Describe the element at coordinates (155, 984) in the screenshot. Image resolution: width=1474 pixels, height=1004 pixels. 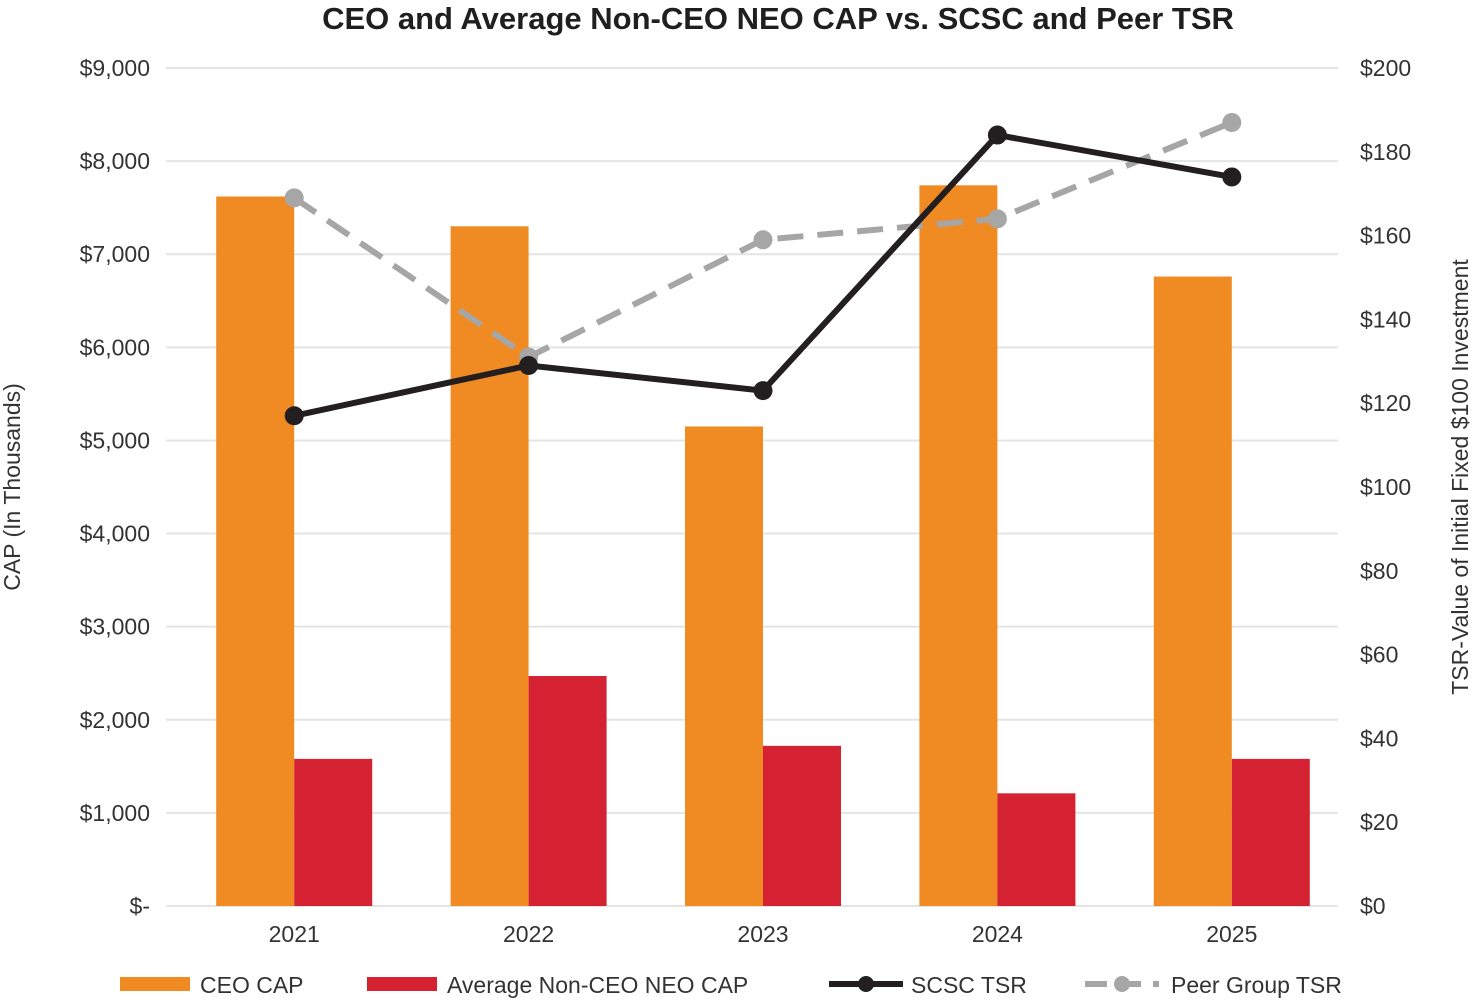
I see `legend-swatch-ceo-cap` at that location.